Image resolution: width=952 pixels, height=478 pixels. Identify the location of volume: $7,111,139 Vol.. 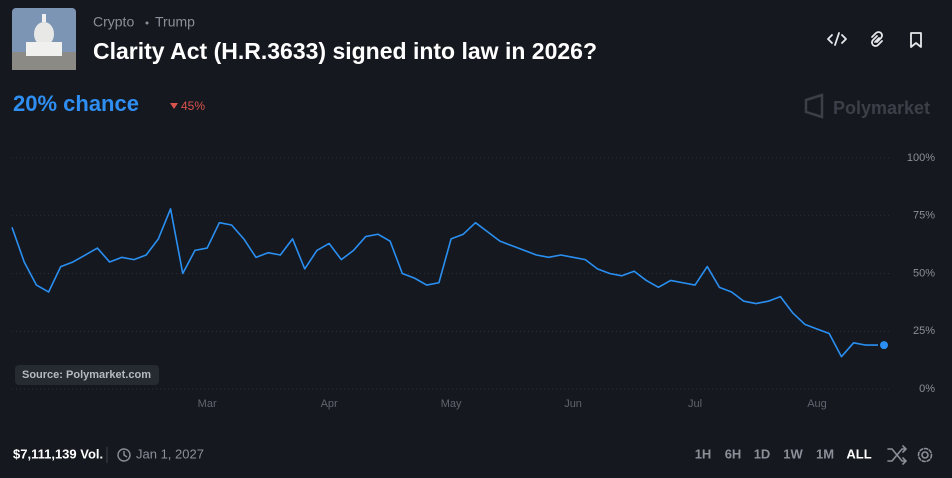
(58, 453).